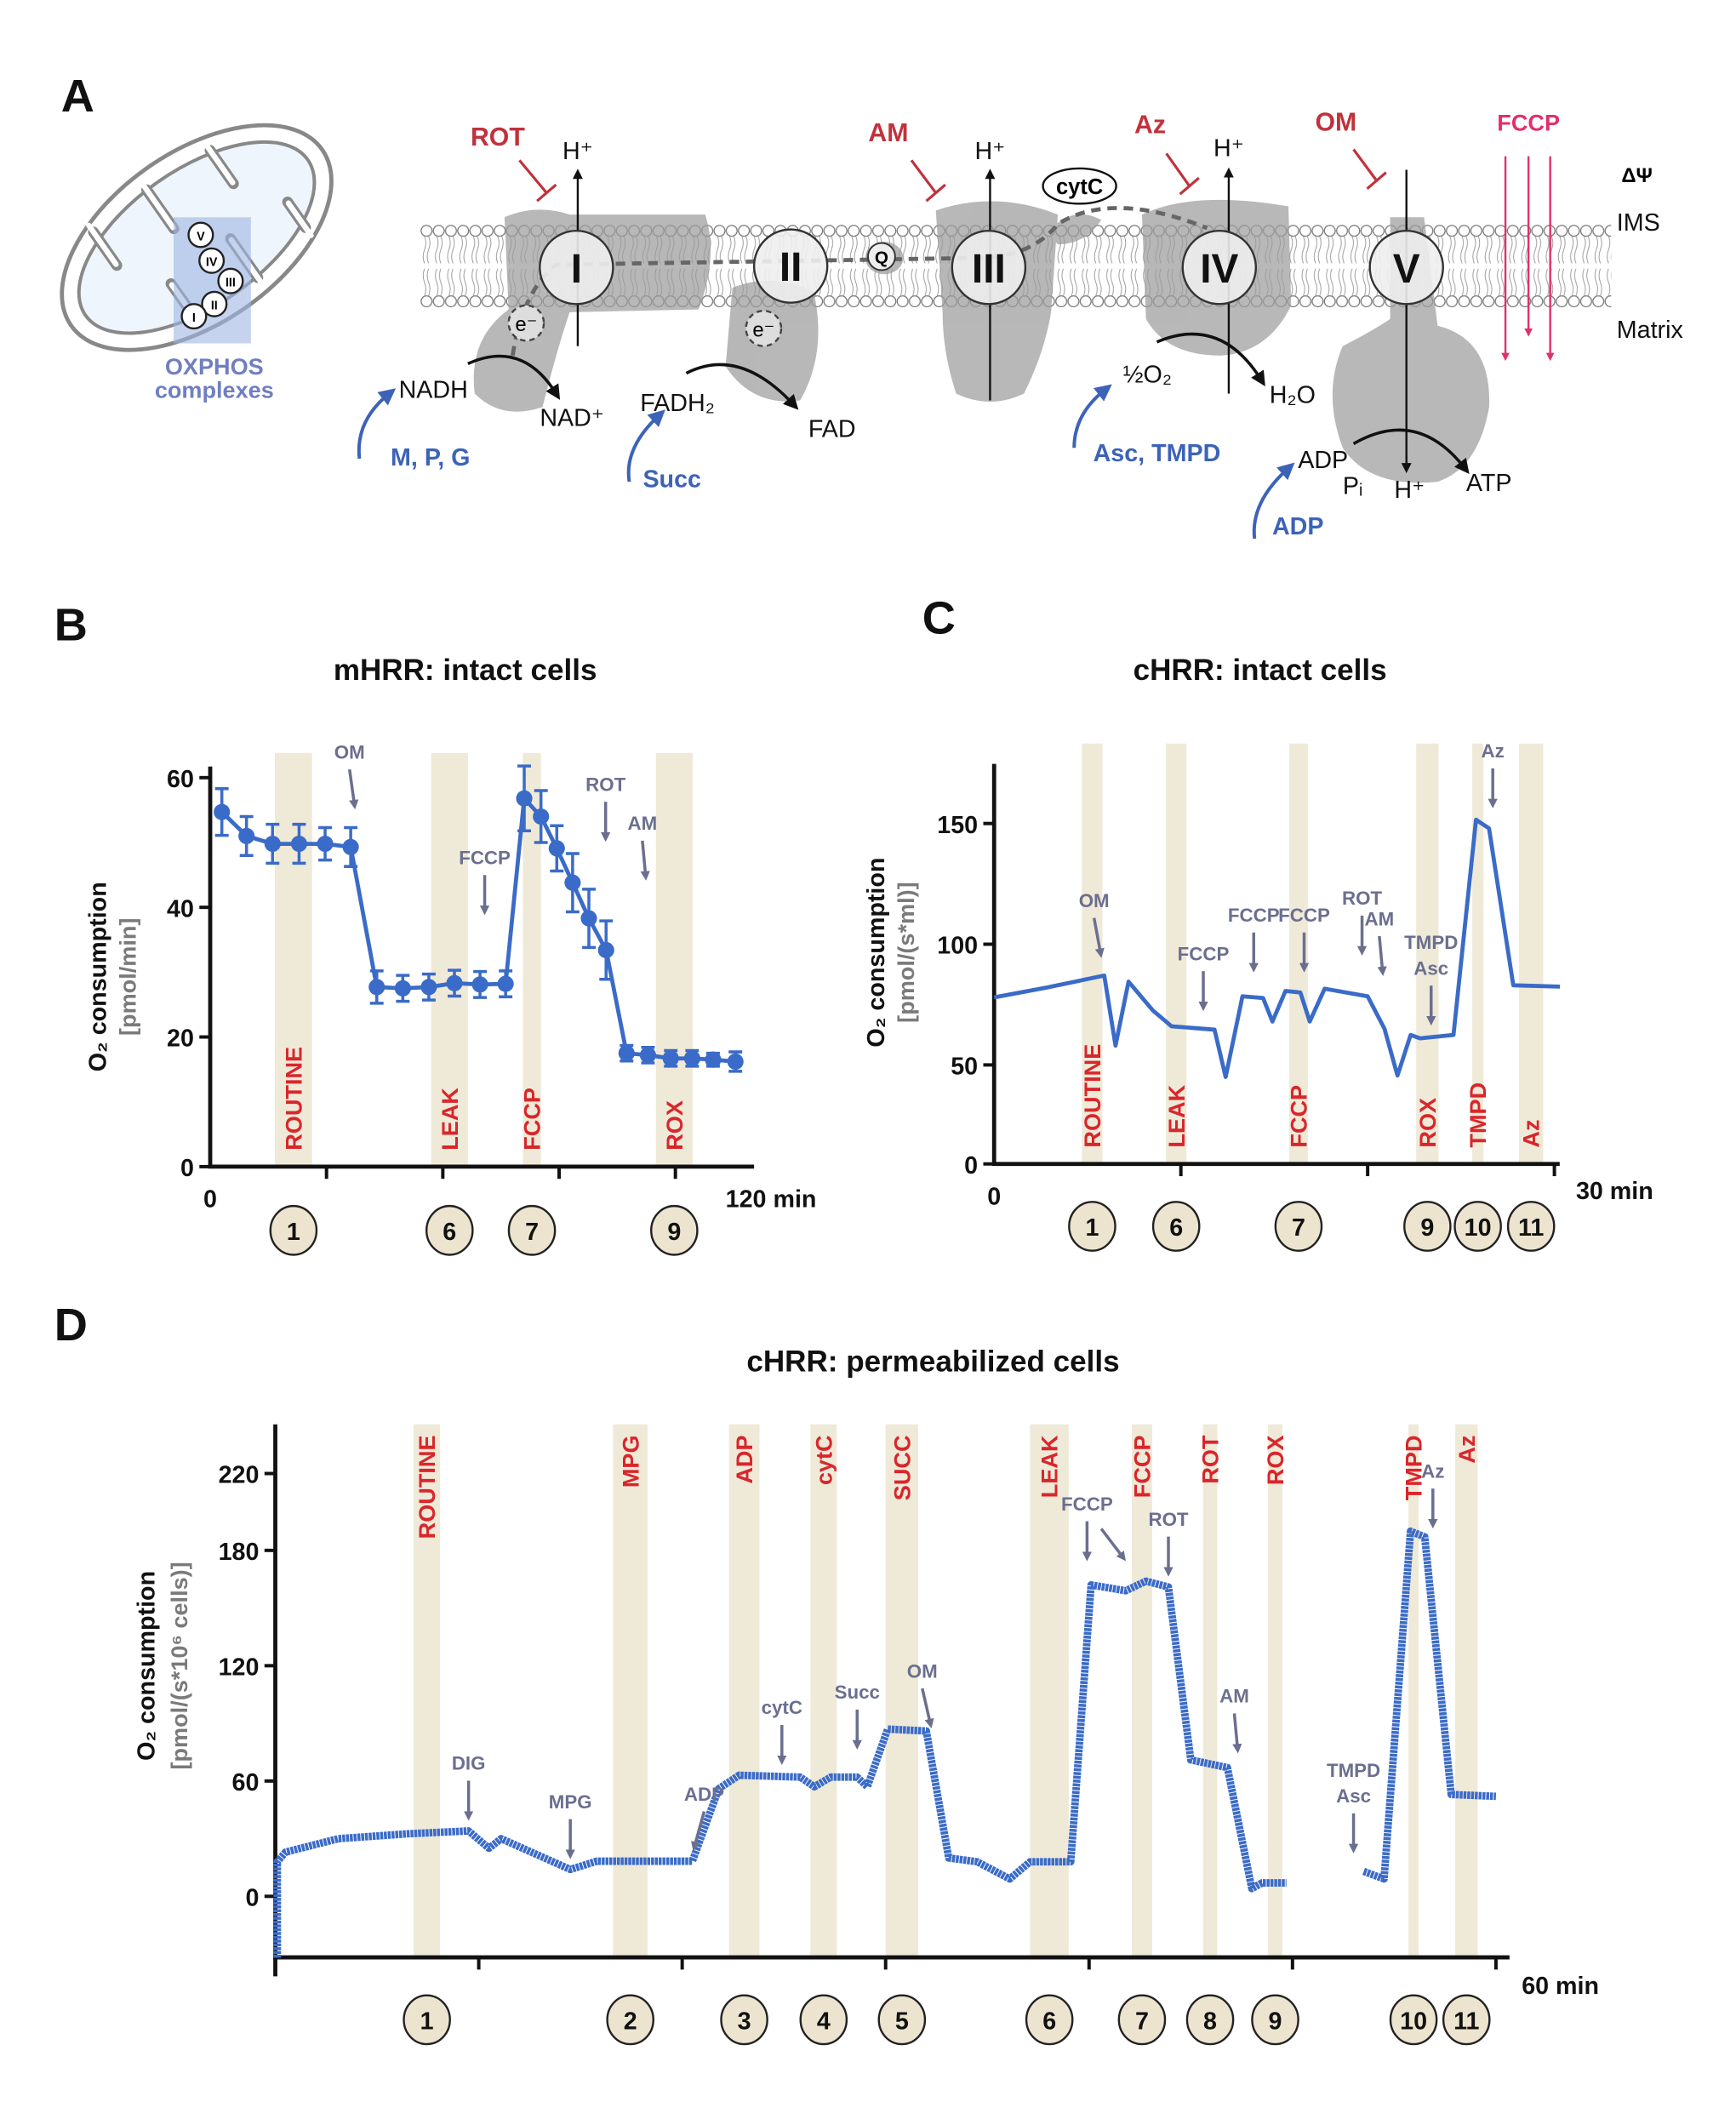  What do you see at coordinates (1406, 269) in the screenshot?
I see `complex-v: V` at bounding box center [1406, 269].